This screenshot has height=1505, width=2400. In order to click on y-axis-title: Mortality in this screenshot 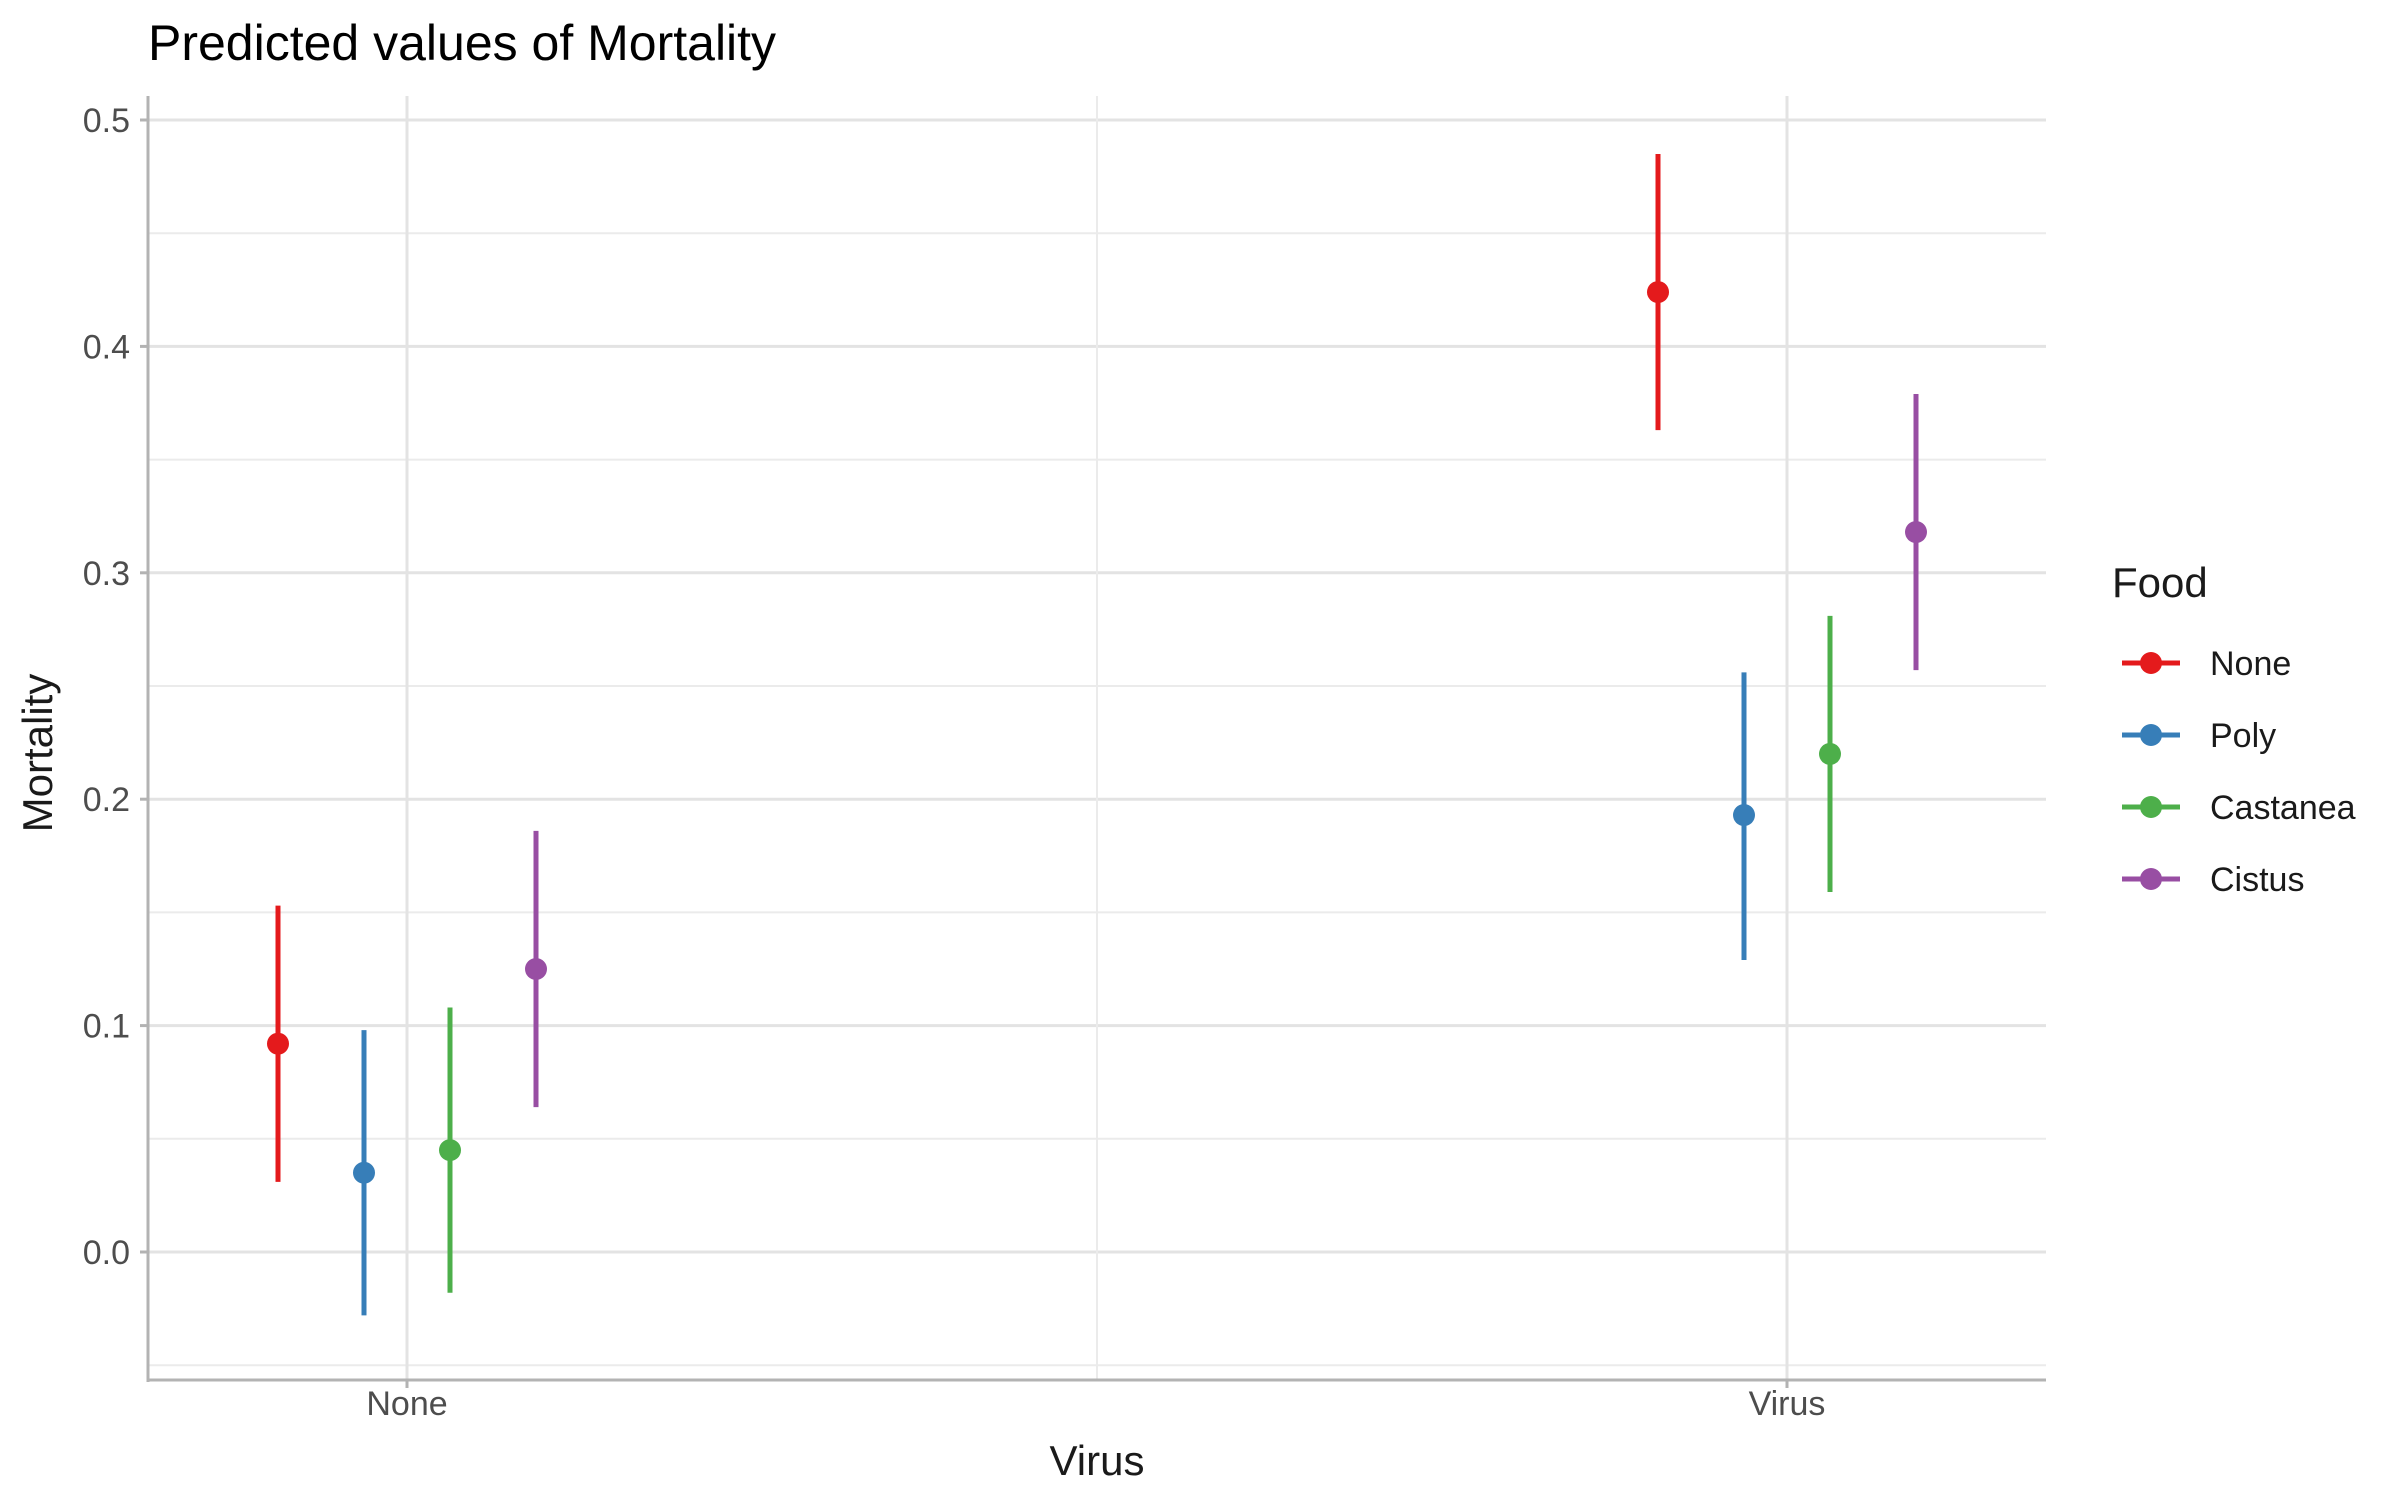, I will do `click(37, 753)`.